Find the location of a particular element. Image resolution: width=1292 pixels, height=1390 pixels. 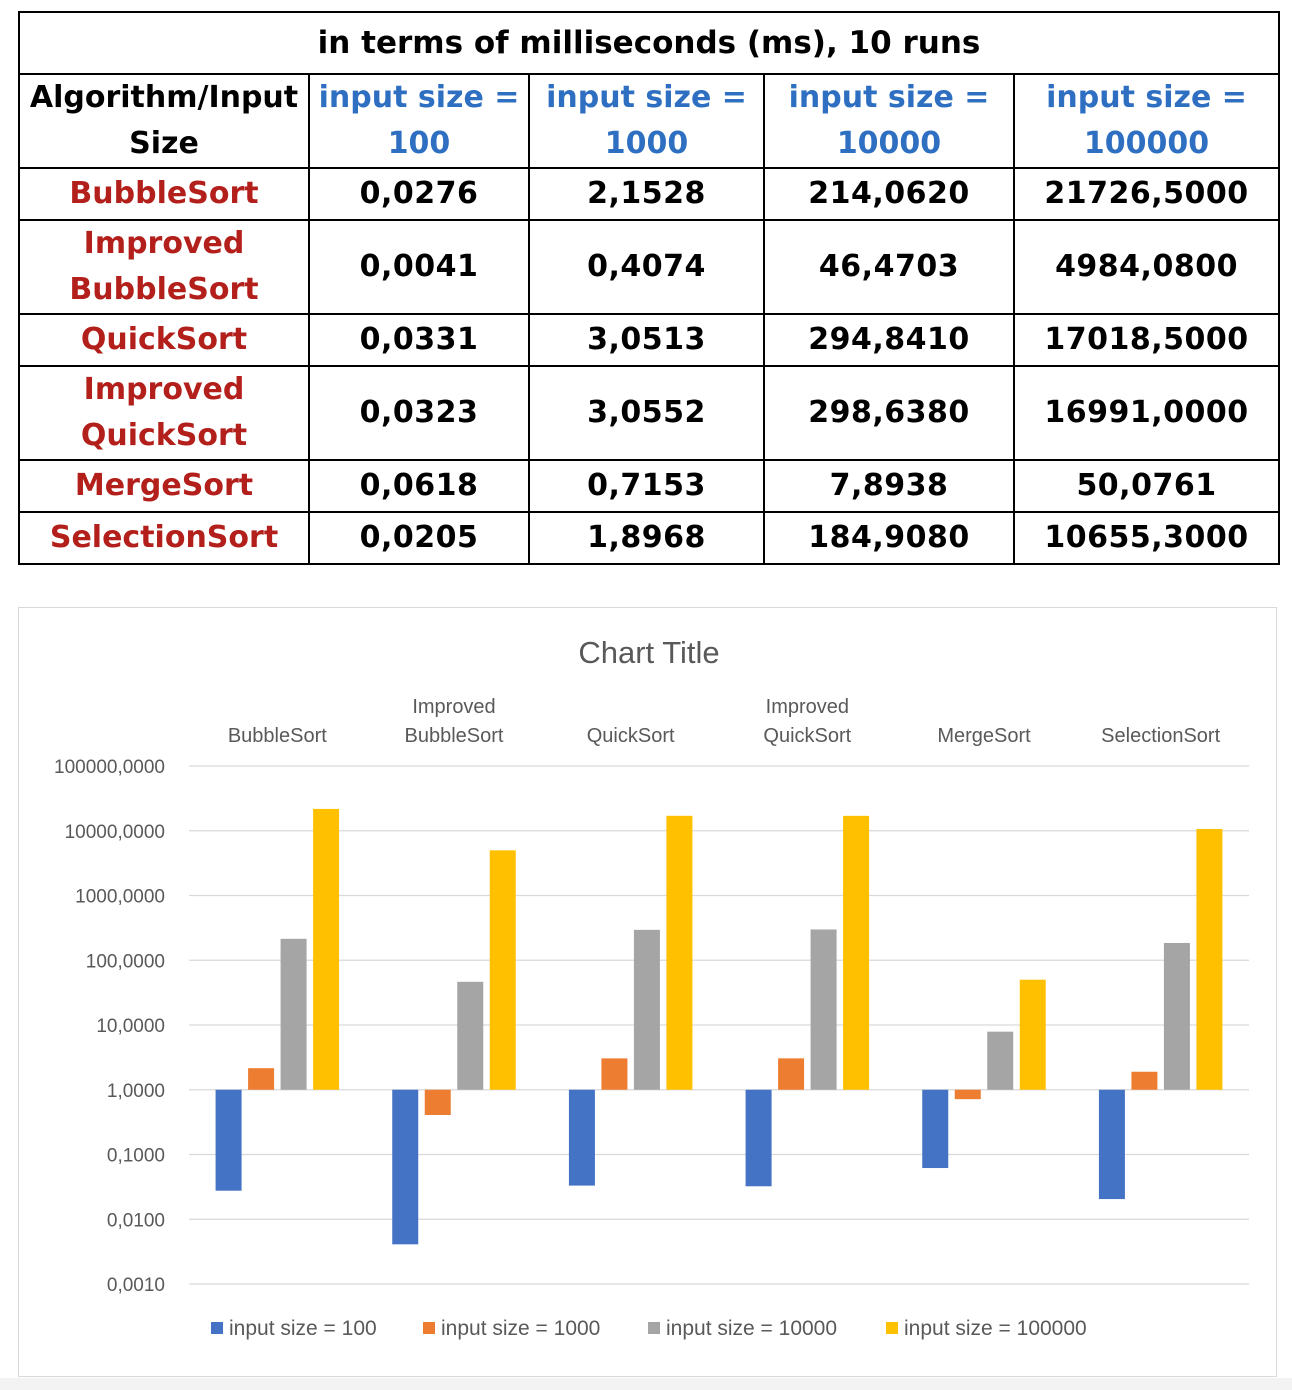

legend-label: input size = 100000 is located at coordinates (995, 1328).